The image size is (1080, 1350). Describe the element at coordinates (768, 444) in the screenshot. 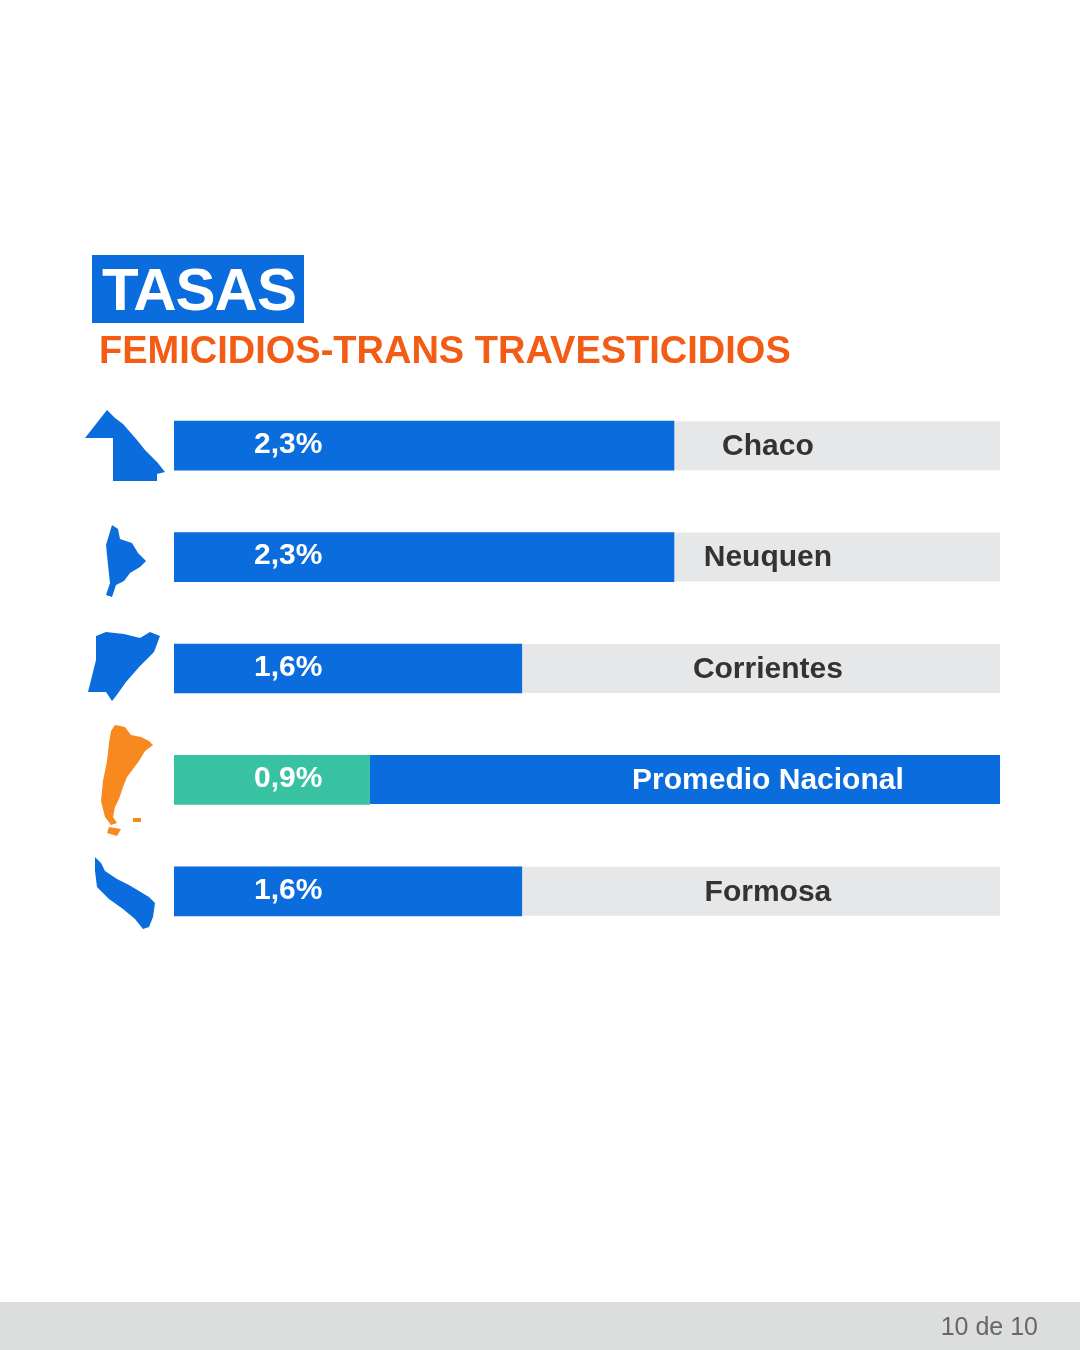

I see `y-tick-label: Chaco` at that location.